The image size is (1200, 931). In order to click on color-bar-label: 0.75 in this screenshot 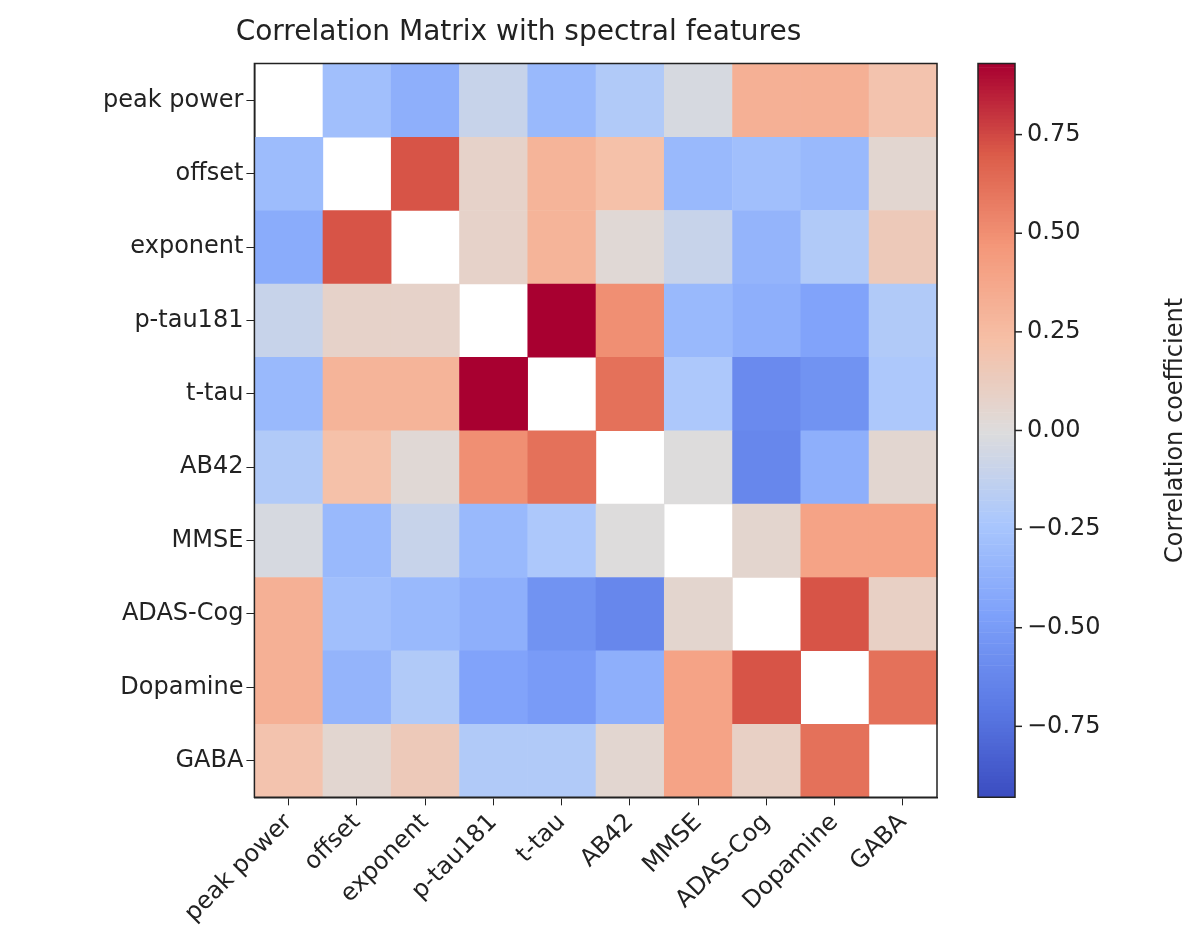, I will do `click(1054, 132)`.